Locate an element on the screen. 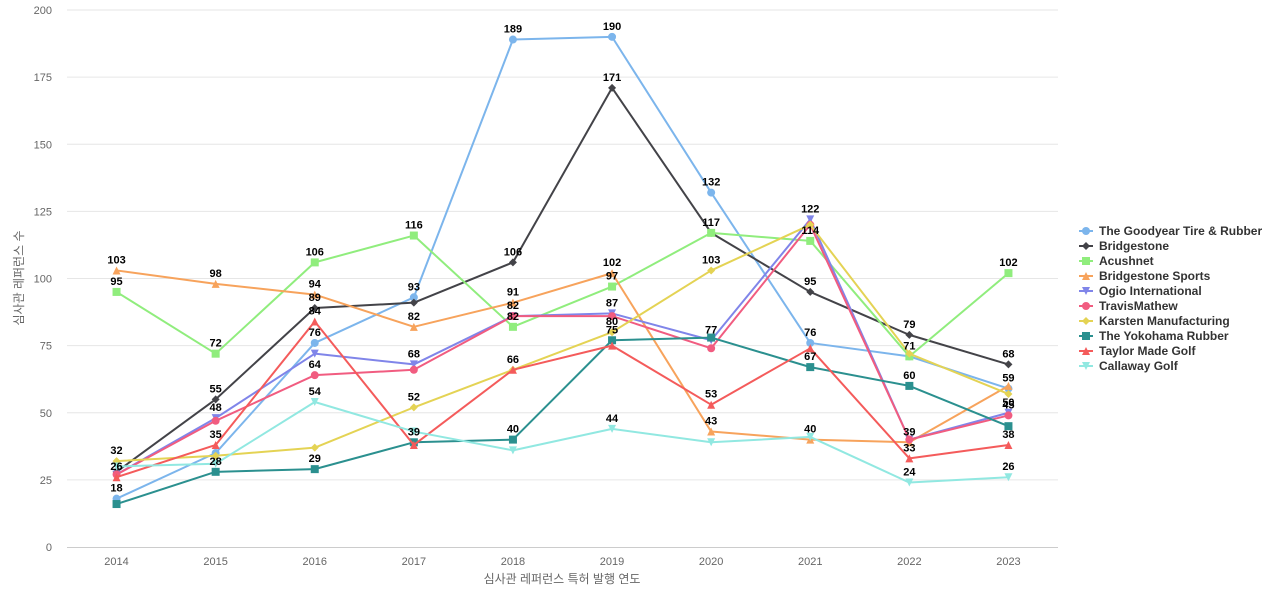 The width and height of the screenshot is (1280, 600). data-label: 48 is located at coordinates (216, 408).